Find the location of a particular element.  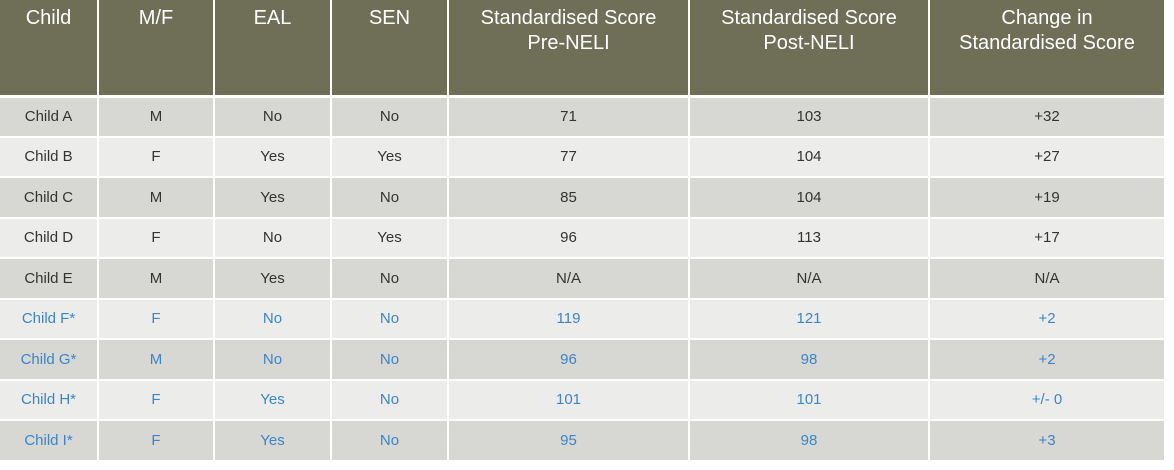

cell-change: +32 is located at coordinates (1046, 117).